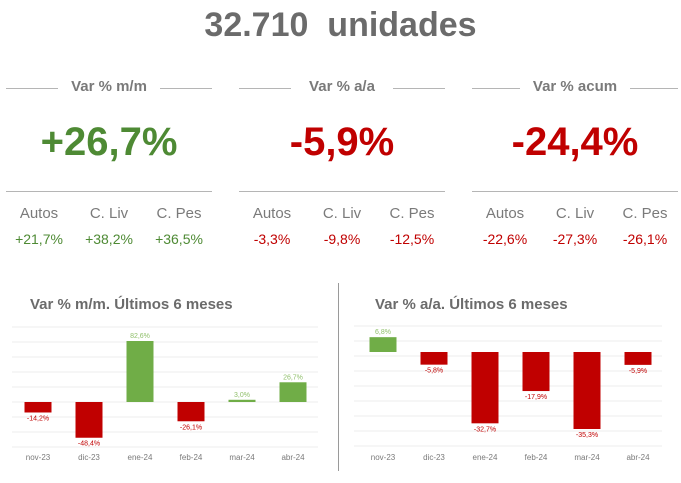  What do you see at coordinates (575, 239) in the screenshot?
I see `kpi-sub-value: -27,3%` at bounding box center [575, 239].